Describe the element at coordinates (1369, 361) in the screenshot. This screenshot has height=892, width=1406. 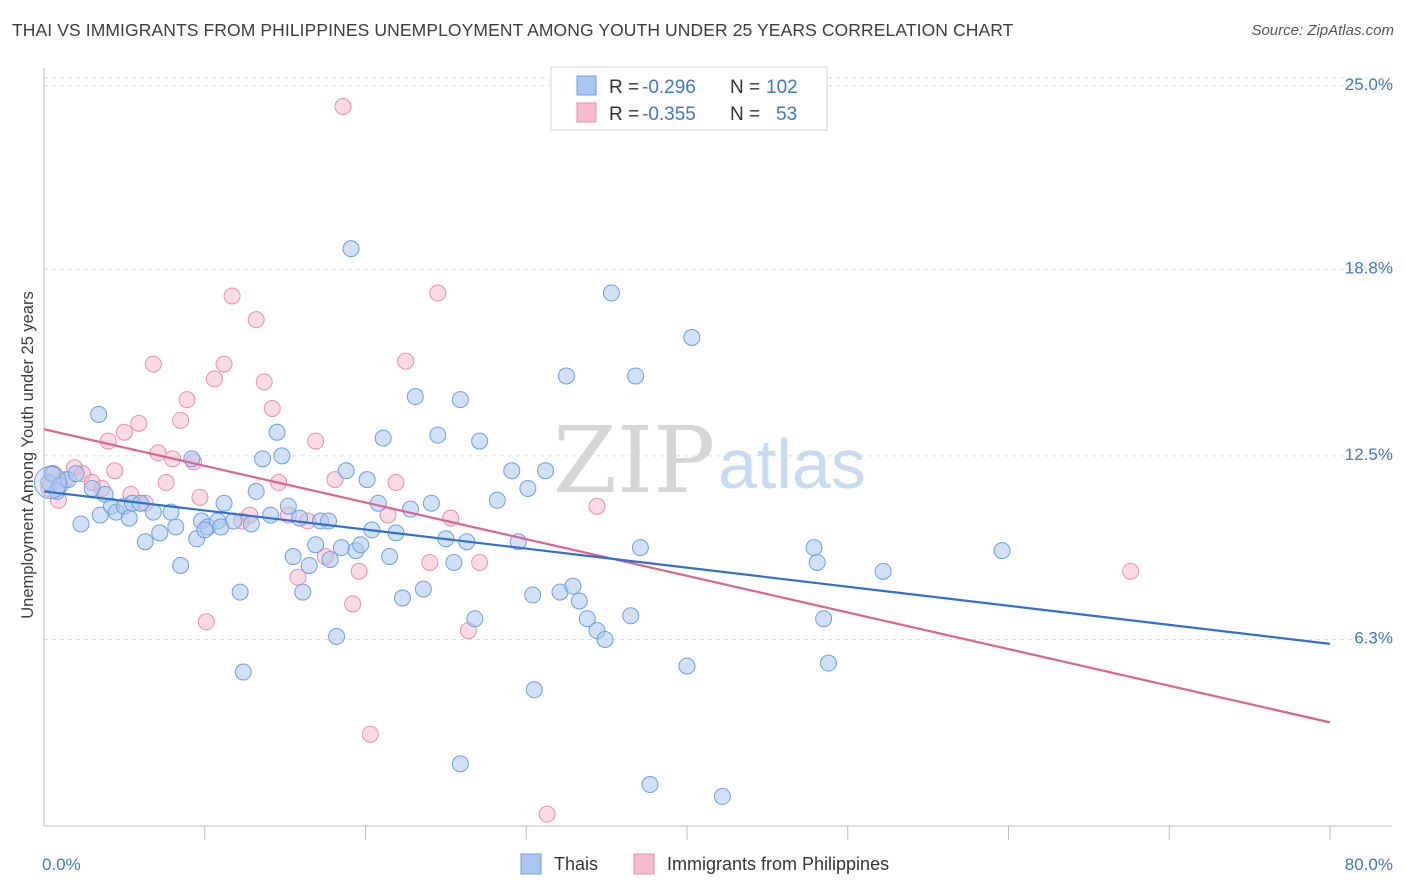
I see `y-tick-labels: 6.3% 12.5% 18.8% 25.0%` at that location.